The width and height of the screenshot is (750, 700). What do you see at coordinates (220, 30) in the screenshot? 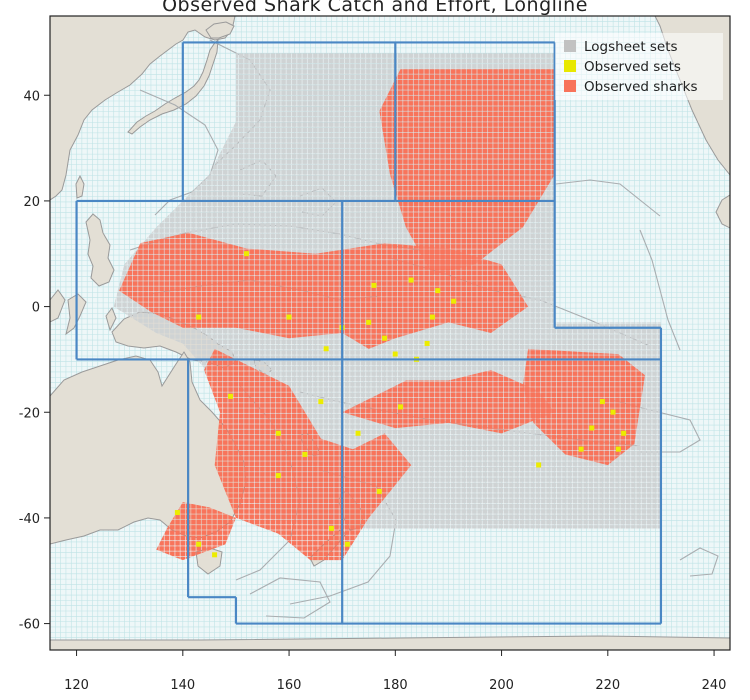
I see `land-hokkaido` at bounding box center [220, 30].